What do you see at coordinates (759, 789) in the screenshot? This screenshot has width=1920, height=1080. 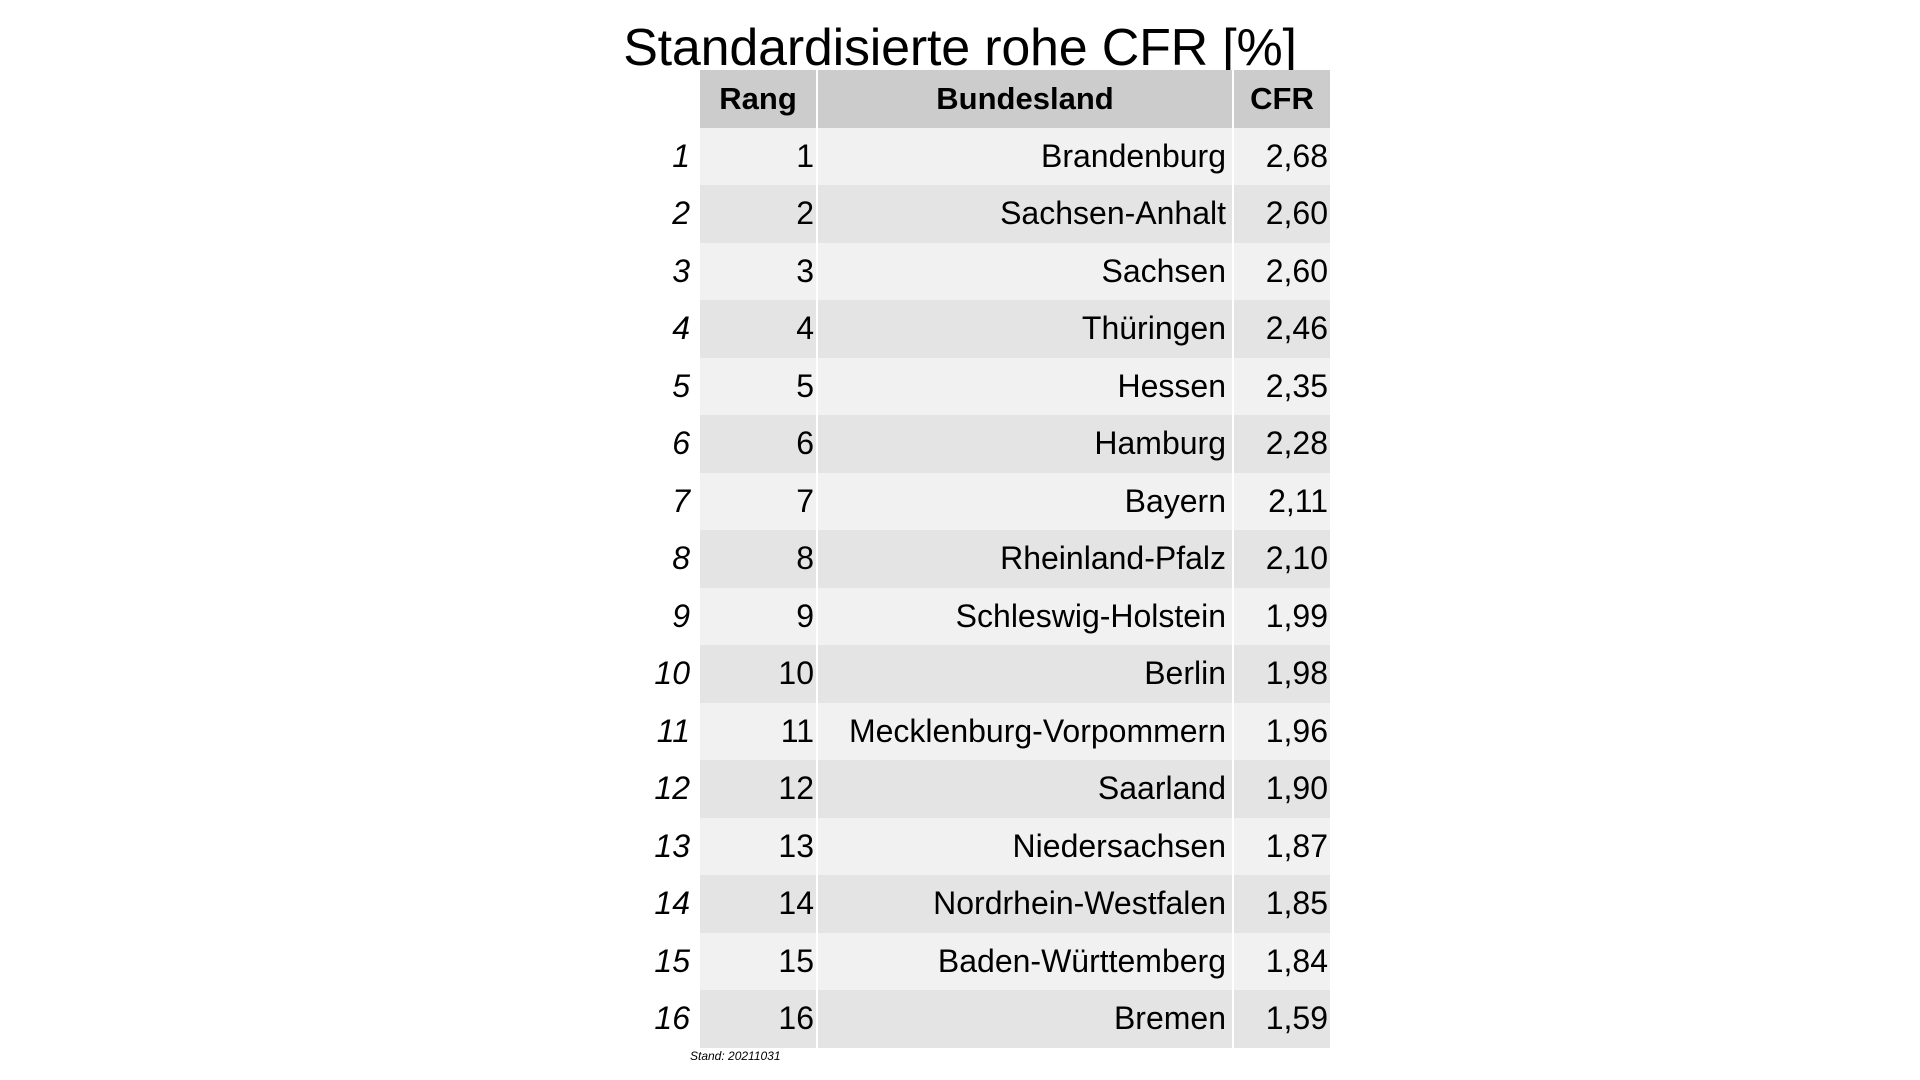 I see `rank-cell: 12` at bounding box center [759, 789].